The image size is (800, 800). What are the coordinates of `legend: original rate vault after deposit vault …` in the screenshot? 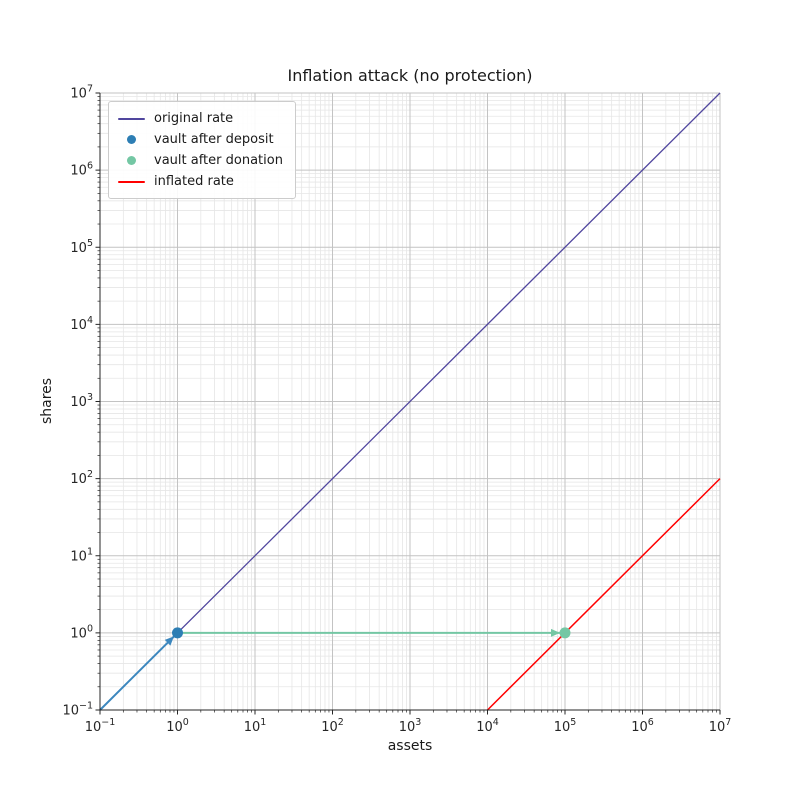 It's located at (202, 150).